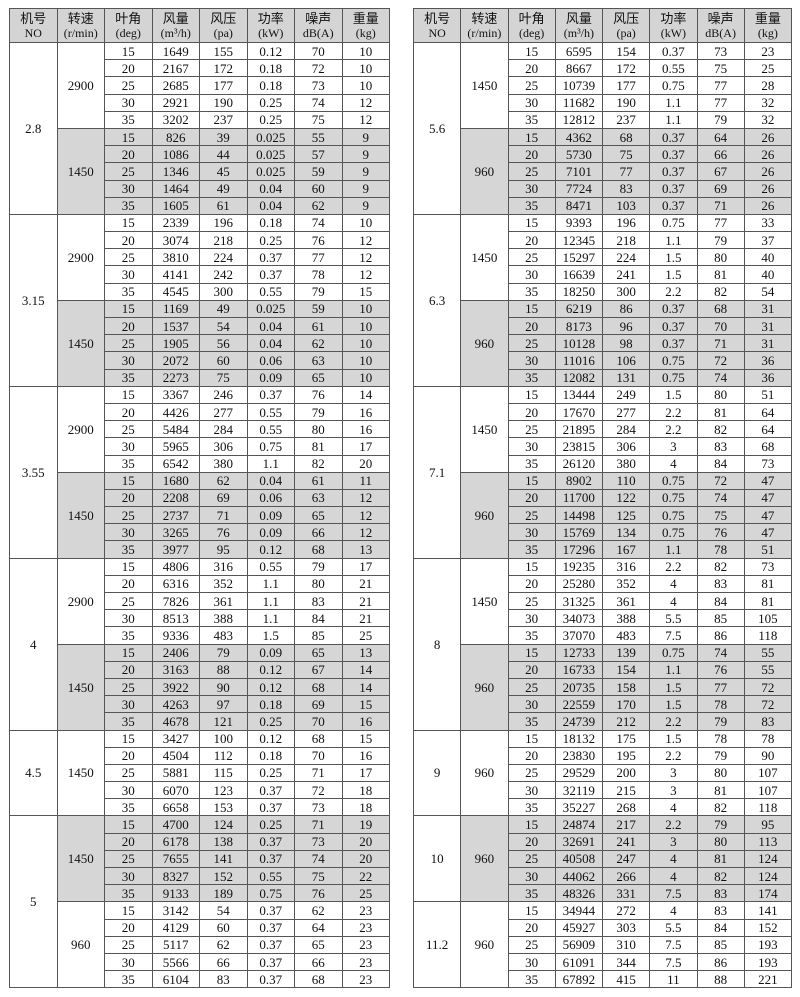 This screenshot has height=997, width=800. What do you see at coordinates (579, 412) in the screenshot?
I see `airflow-cell: 17670` at bounding box center [579, 412].